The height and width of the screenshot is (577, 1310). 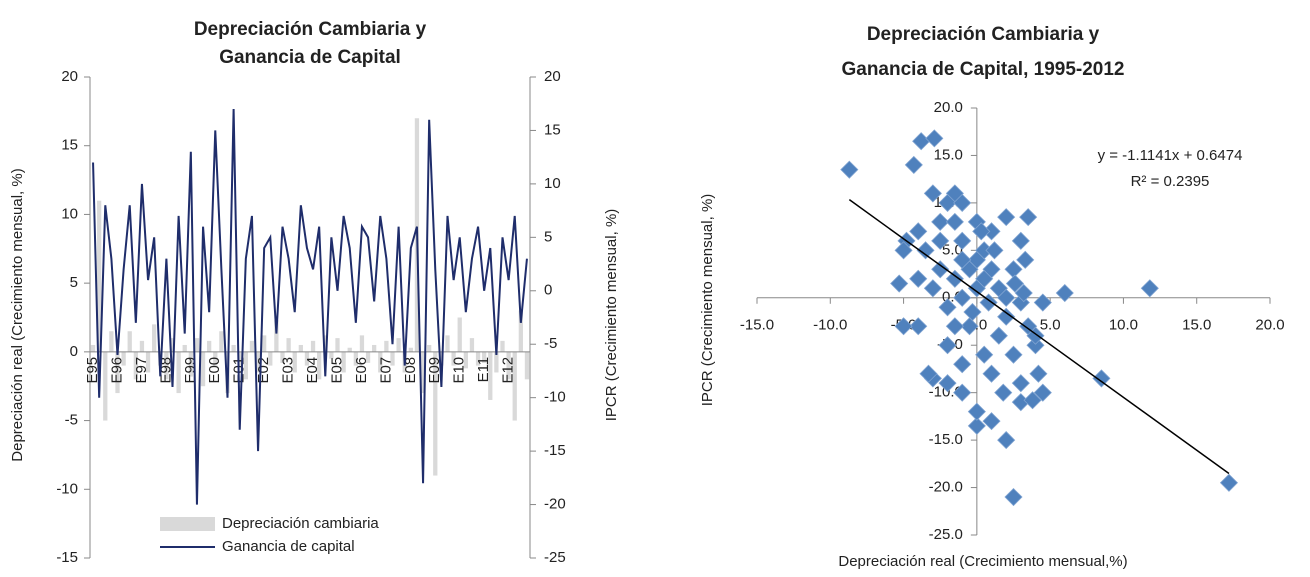 What do you see at coordinates (74, 282) in the screenshot?
I see `y-tick-label: 5` at bounding box center [74, 282].